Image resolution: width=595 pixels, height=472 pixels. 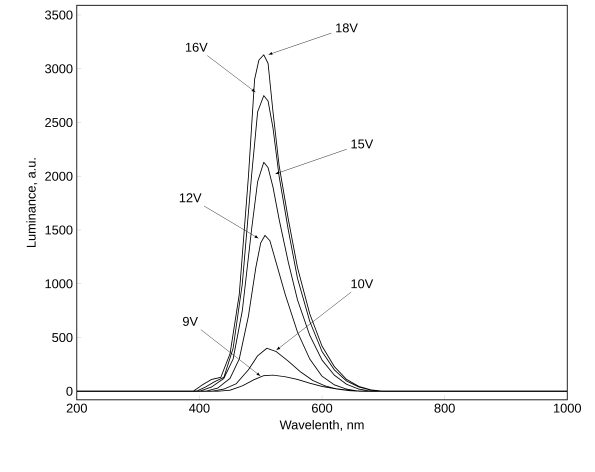 I want to click on text: 16V, so click(x=197, y=47).